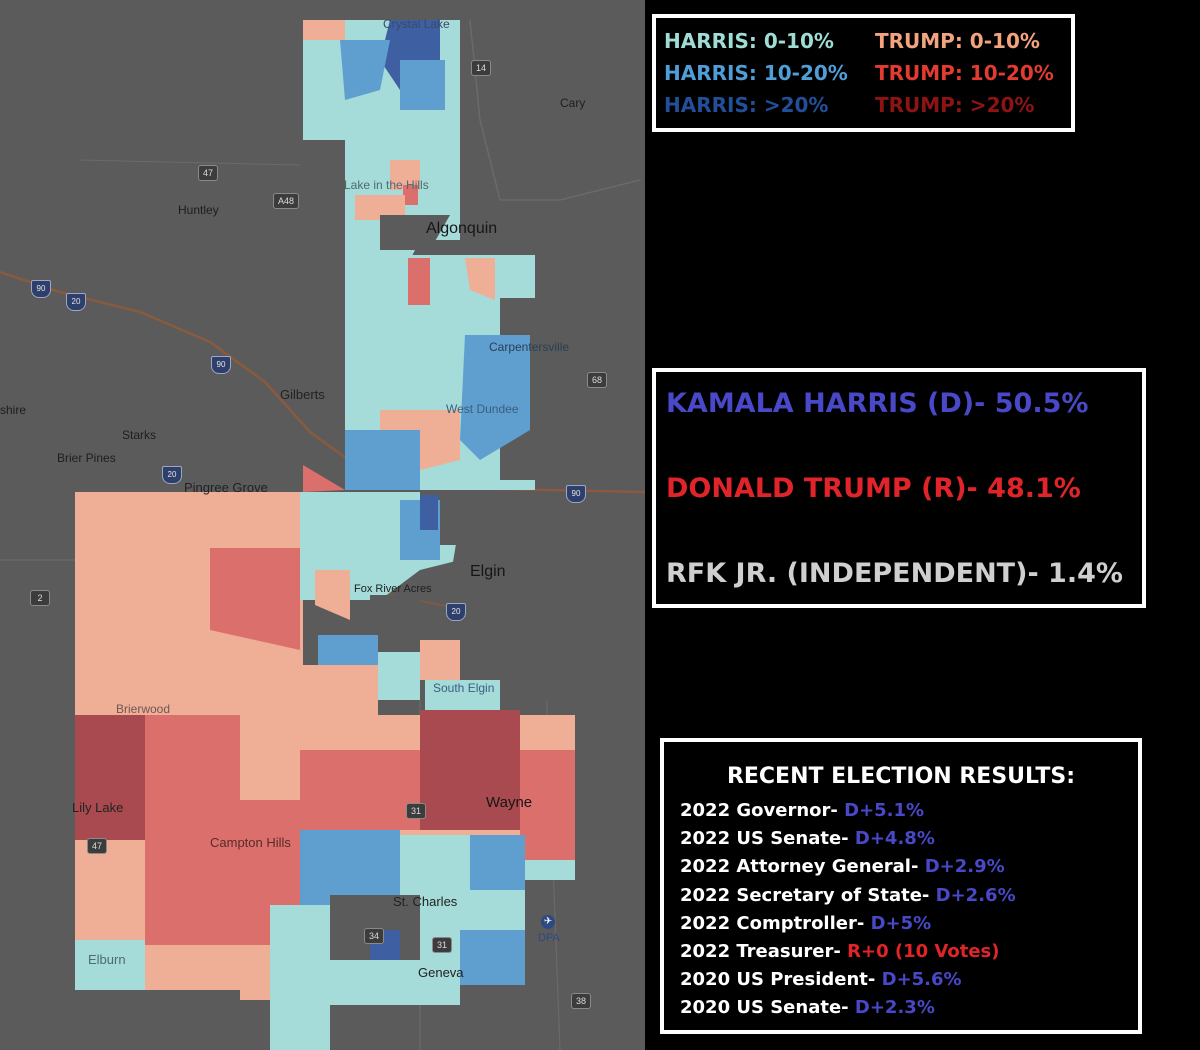 This screenshot has width=1200, height=1050. What do you see at coordinates (921, 980) in the screenshot?
I see `recent-result-margin: D+5.6%` at bounding box center [921, 980].